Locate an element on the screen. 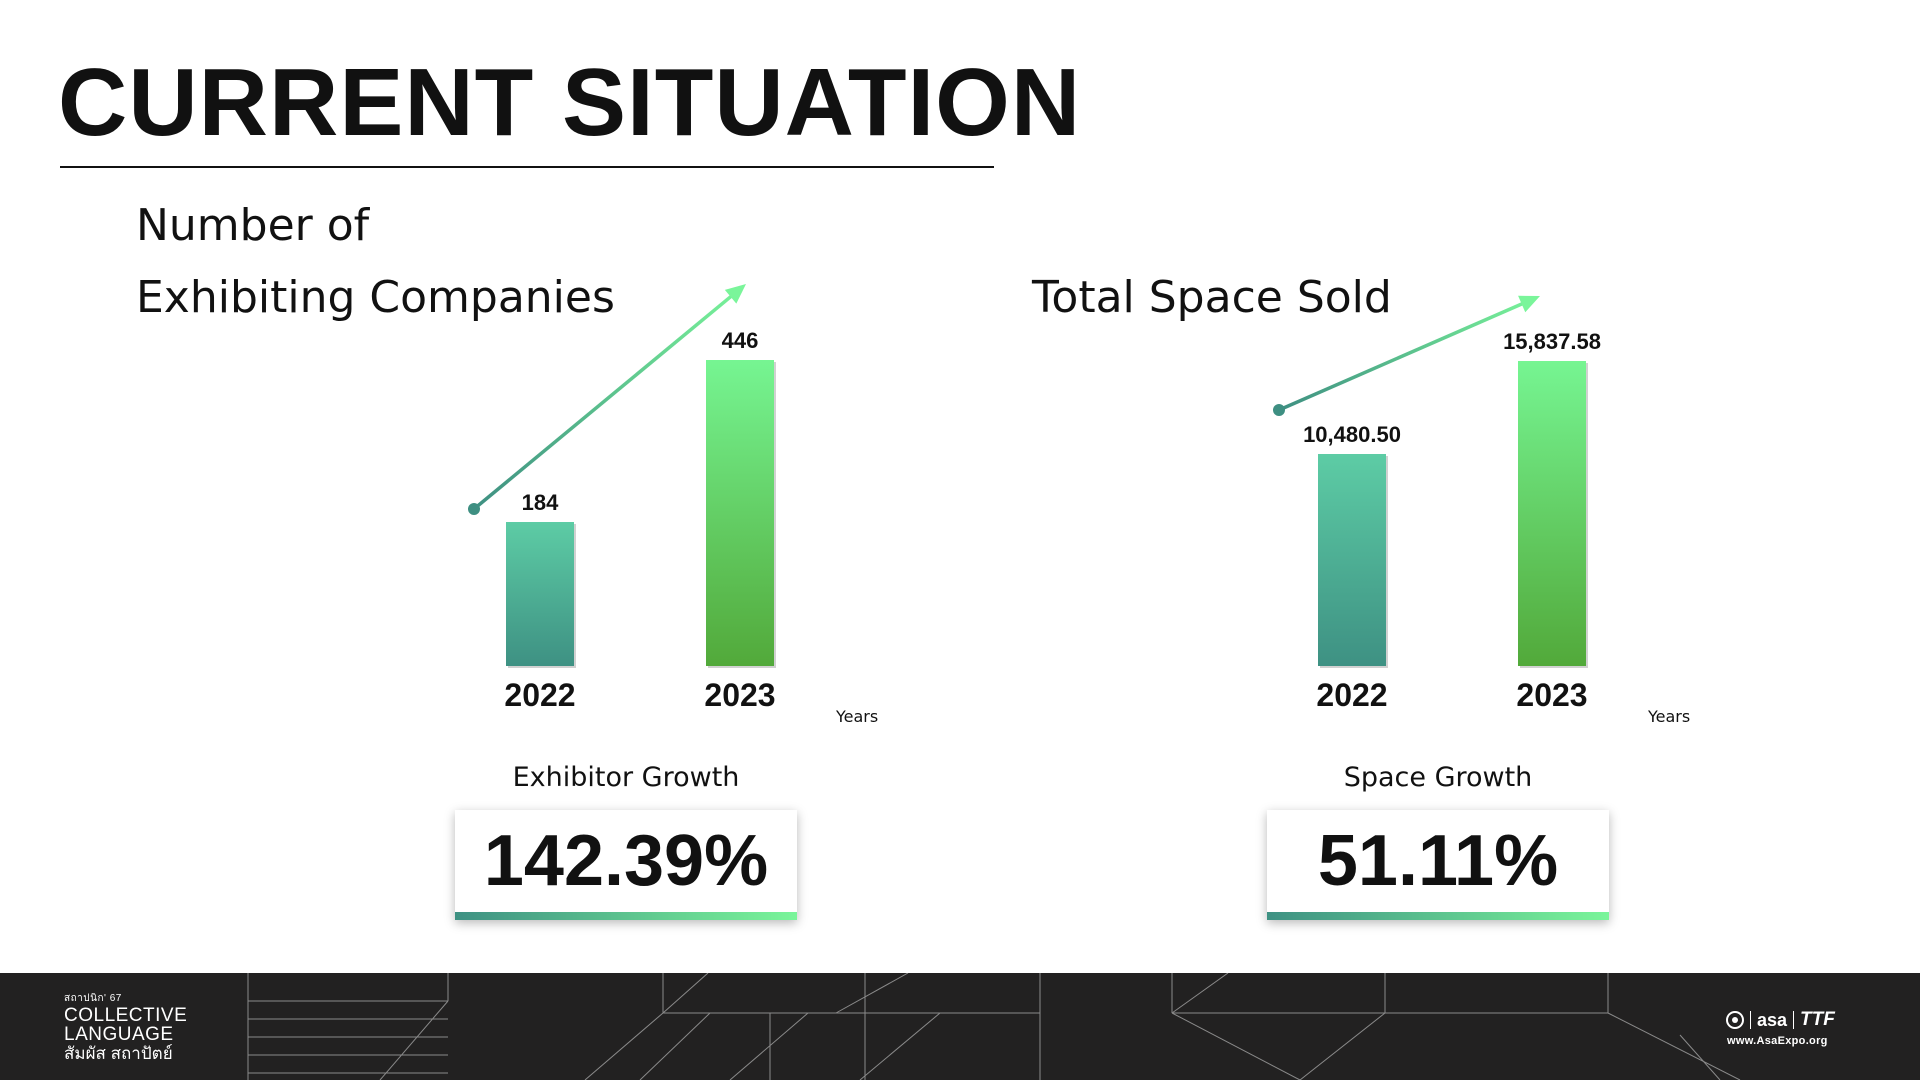  growth-card-exhibitors: 142.39% is located at coordinates (626, 865).